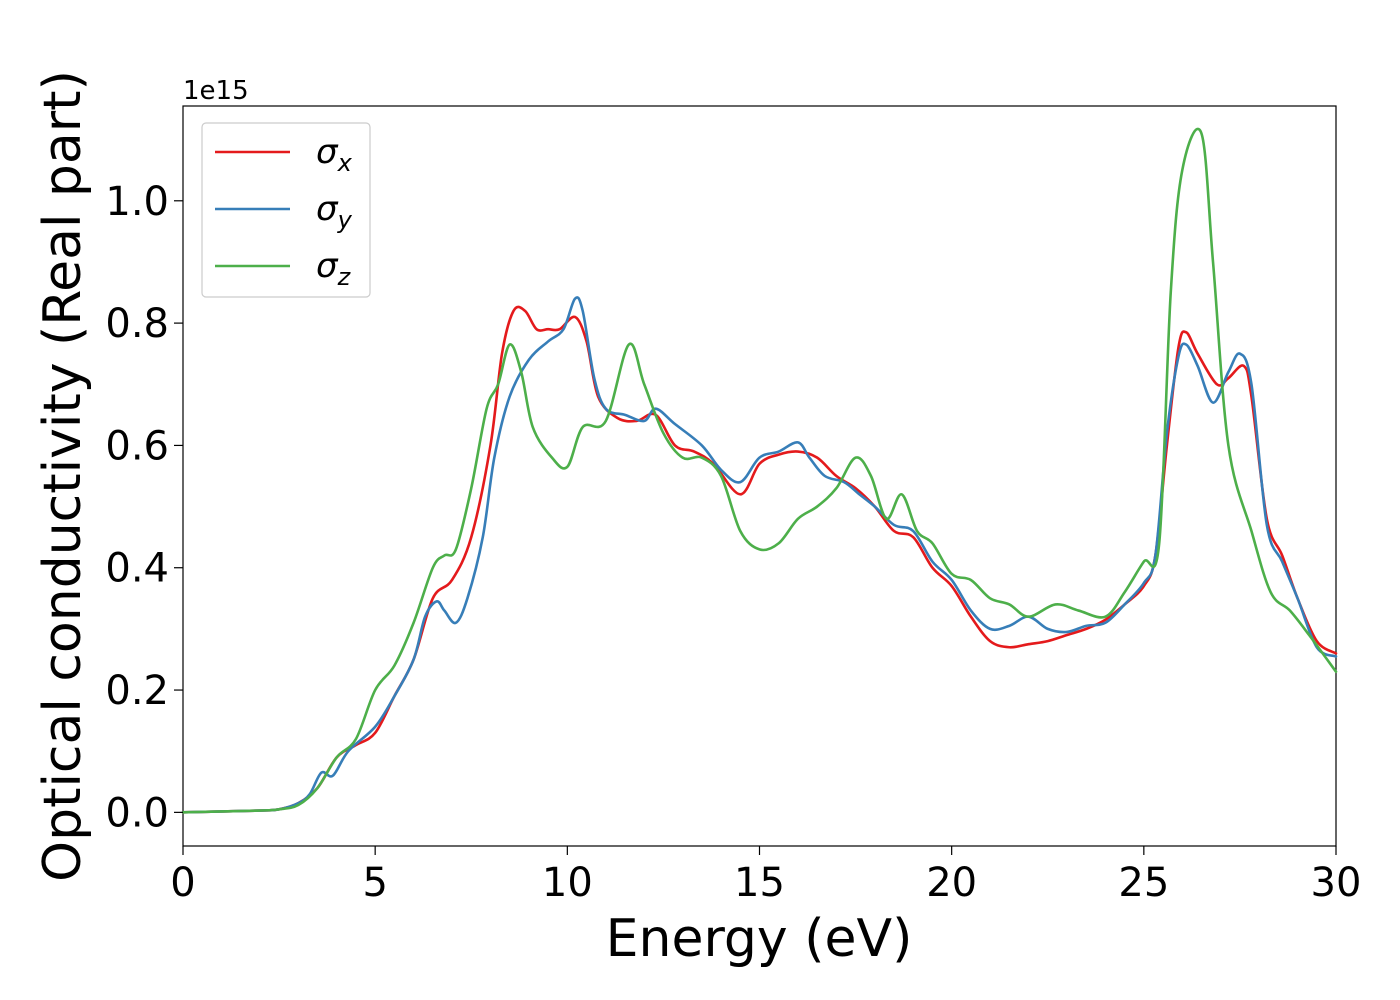  What do you see at coordinates (137, 446) in the screenshot?
I see `y-tick-label: 0.6` at bounding box center [137, 446].